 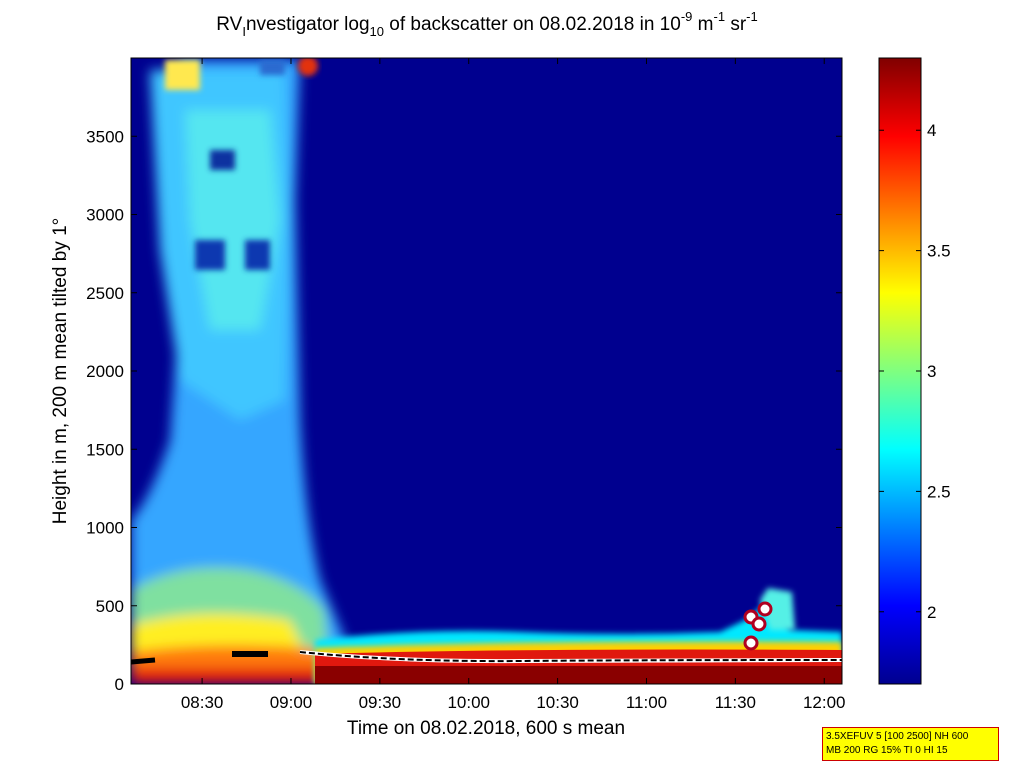 I want to click on x-tick-label: 11:00, so click(x=646, y=702).